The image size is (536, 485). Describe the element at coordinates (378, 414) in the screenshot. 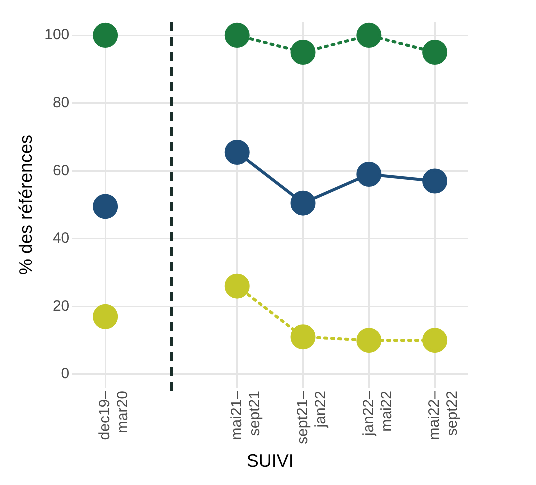

I see `x-tick-label: jan22–mai22` at that location.